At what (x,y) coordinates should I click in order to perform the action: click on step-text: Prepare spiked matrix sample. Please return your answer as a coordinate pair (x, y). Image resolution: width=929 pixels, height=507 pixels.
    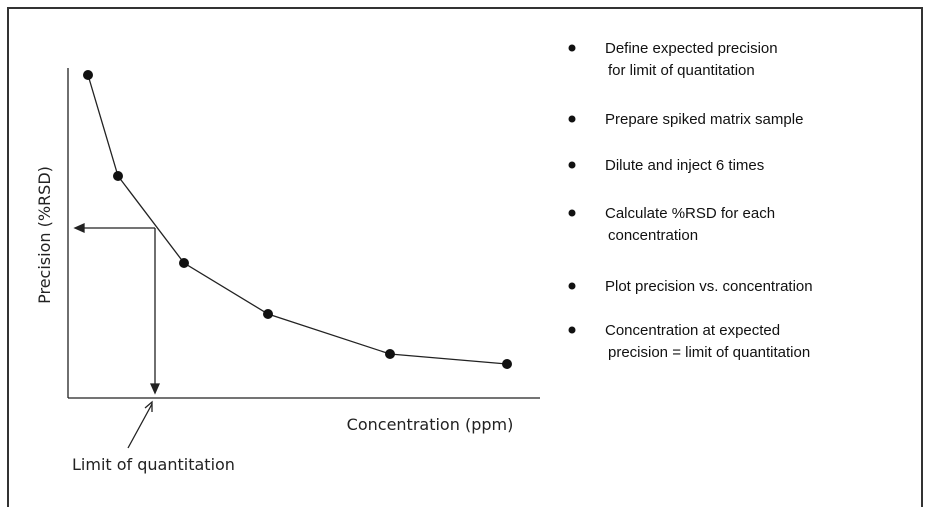
    Looking at the image, I should click on (704, 119).